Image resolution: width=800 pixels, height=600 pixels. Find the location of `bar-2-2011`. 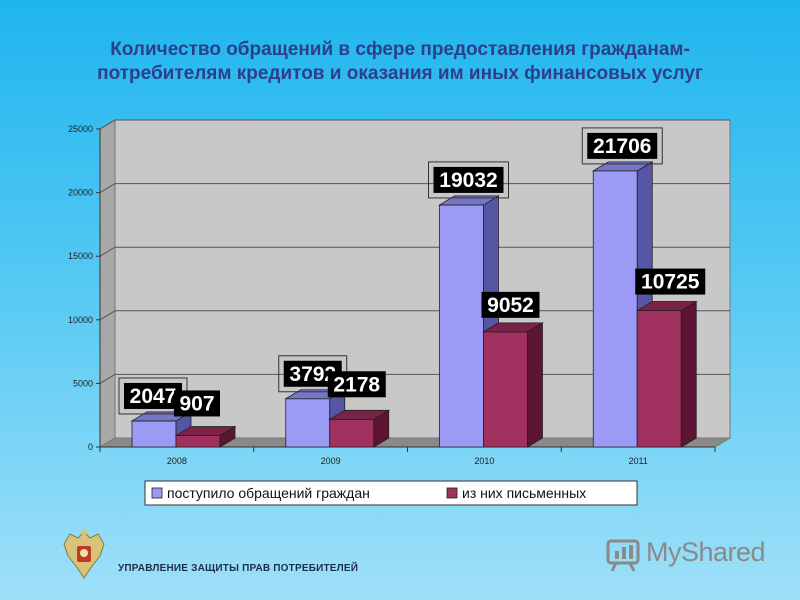

bar-2-2011 is located at coordinates (666, 374).